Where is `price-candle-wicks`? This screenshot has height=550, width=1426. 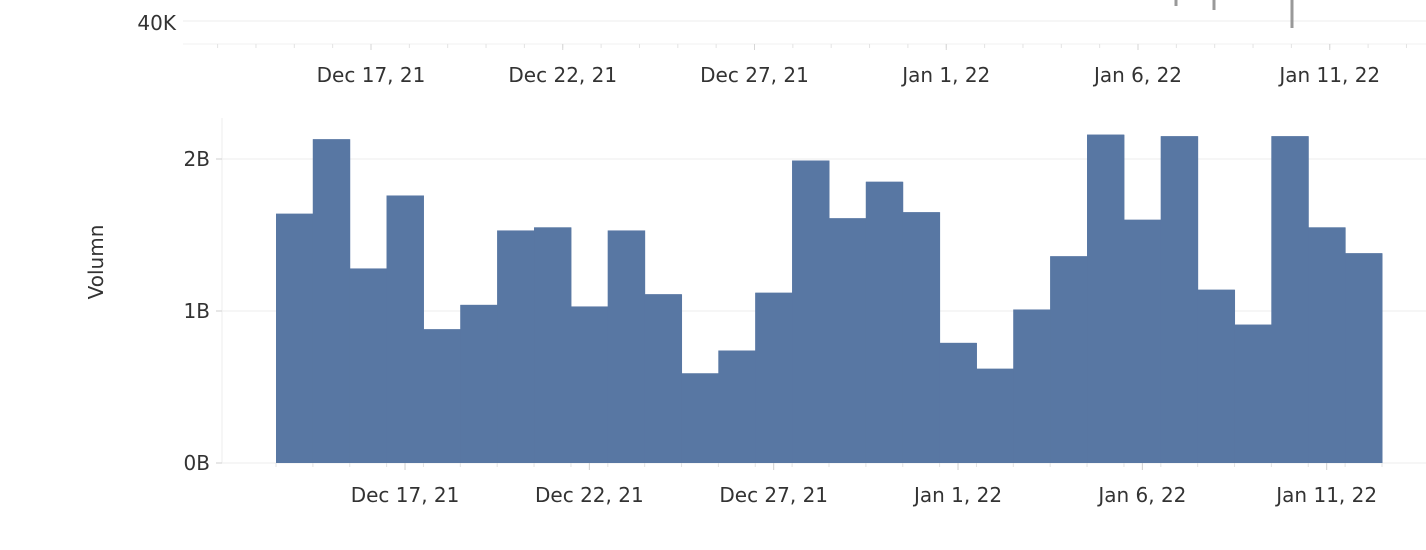 price-candle-wicks is located at coordinates (1234, 14).